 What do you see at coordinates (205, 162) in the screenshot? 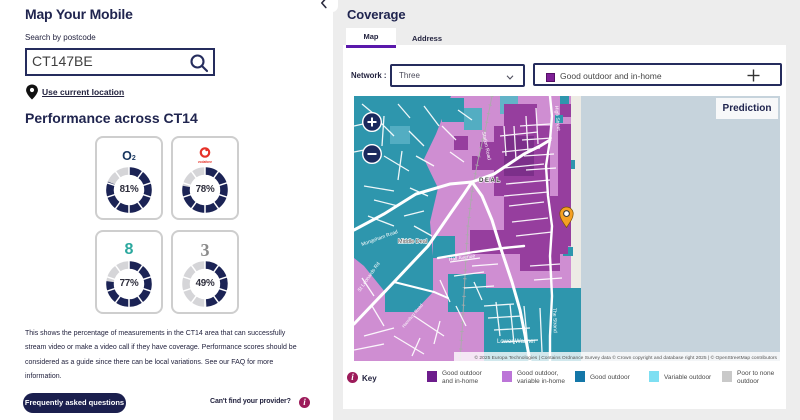
I see `svg-text: vodafone` at bounding box center [205, 162].